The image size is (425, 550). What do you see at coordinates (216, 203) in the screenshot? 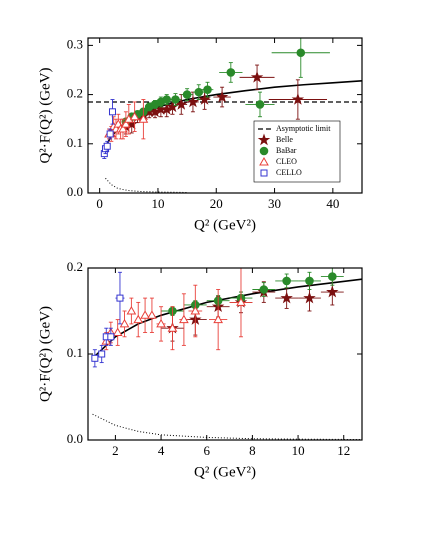
I see `x-tick-label: 20` at bounding box center [216, 203].